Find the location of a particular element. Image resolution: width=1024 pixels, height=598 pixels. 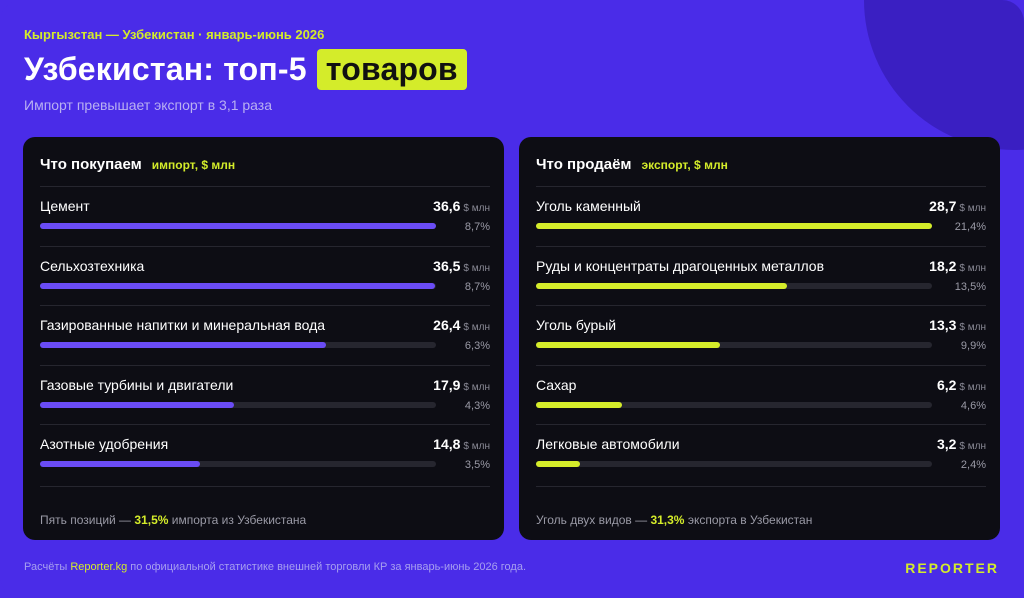

source-brand: Reporter.kg is located at coordinates (99, 567).